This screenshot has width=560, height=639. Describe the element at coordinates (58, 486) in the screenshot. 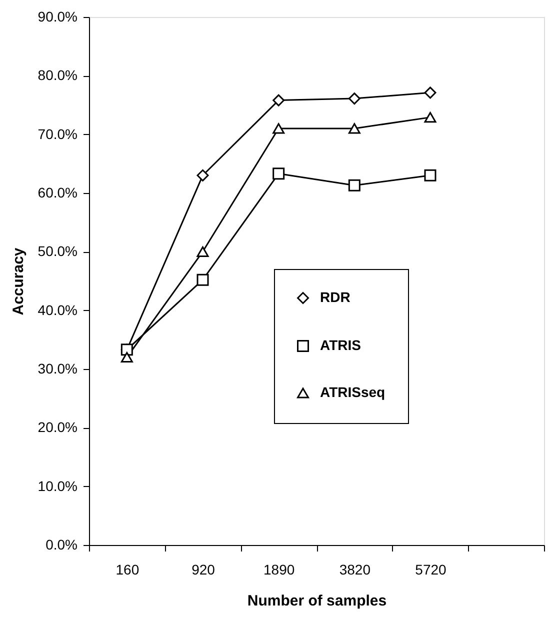

I see `y-tick-label: 10.0%` at that location.